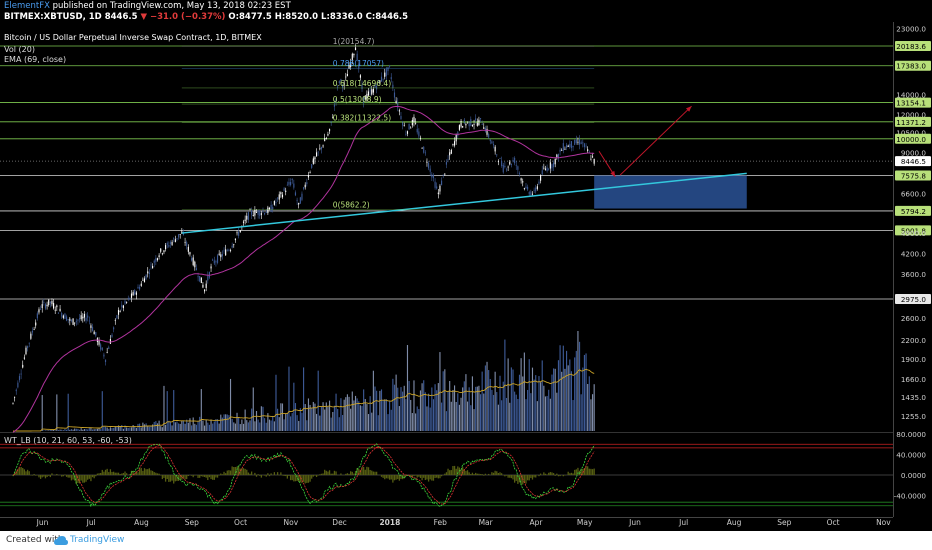  I want to click on legend-vol: Vol (20), so click(19, 49).